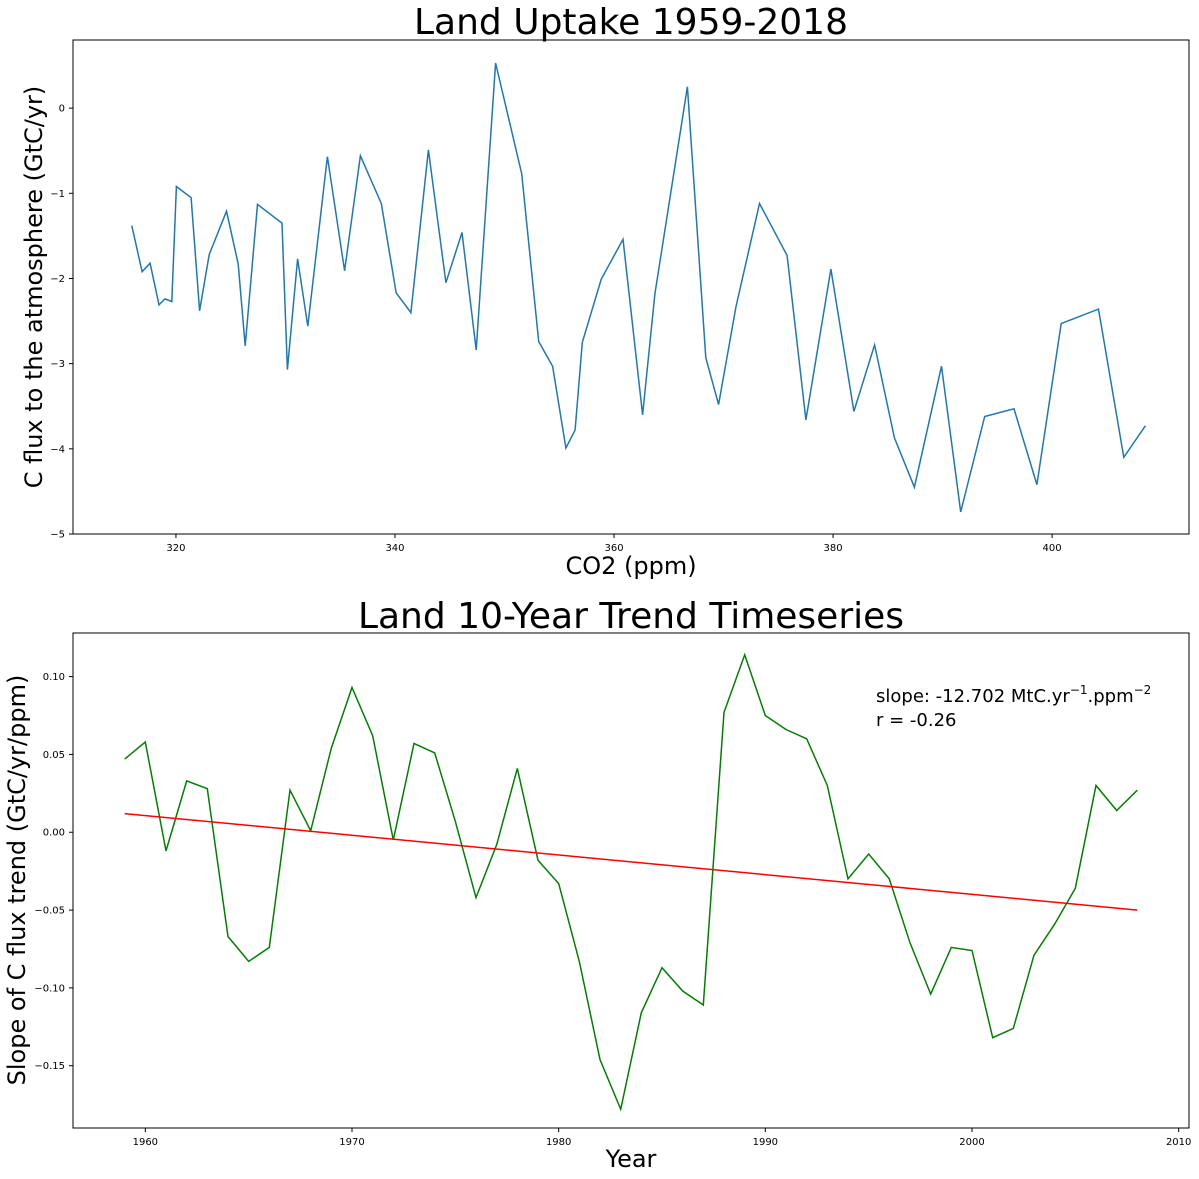 The width and height of the screenshot is (1199, 1179). Describe the element at coordinates (662, 1138) in the screenshot. I see `x-ticks: 1960 1970 1980 1990 2000 2010` at that location.